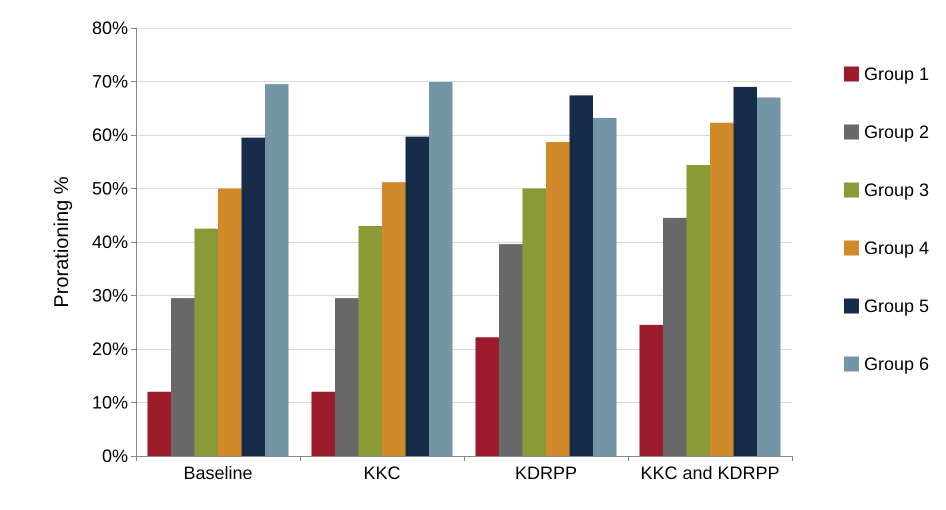  Describe the element at coordinates (110, 28) in the screenshot. I see `y-tick-label: 80%` at that location.